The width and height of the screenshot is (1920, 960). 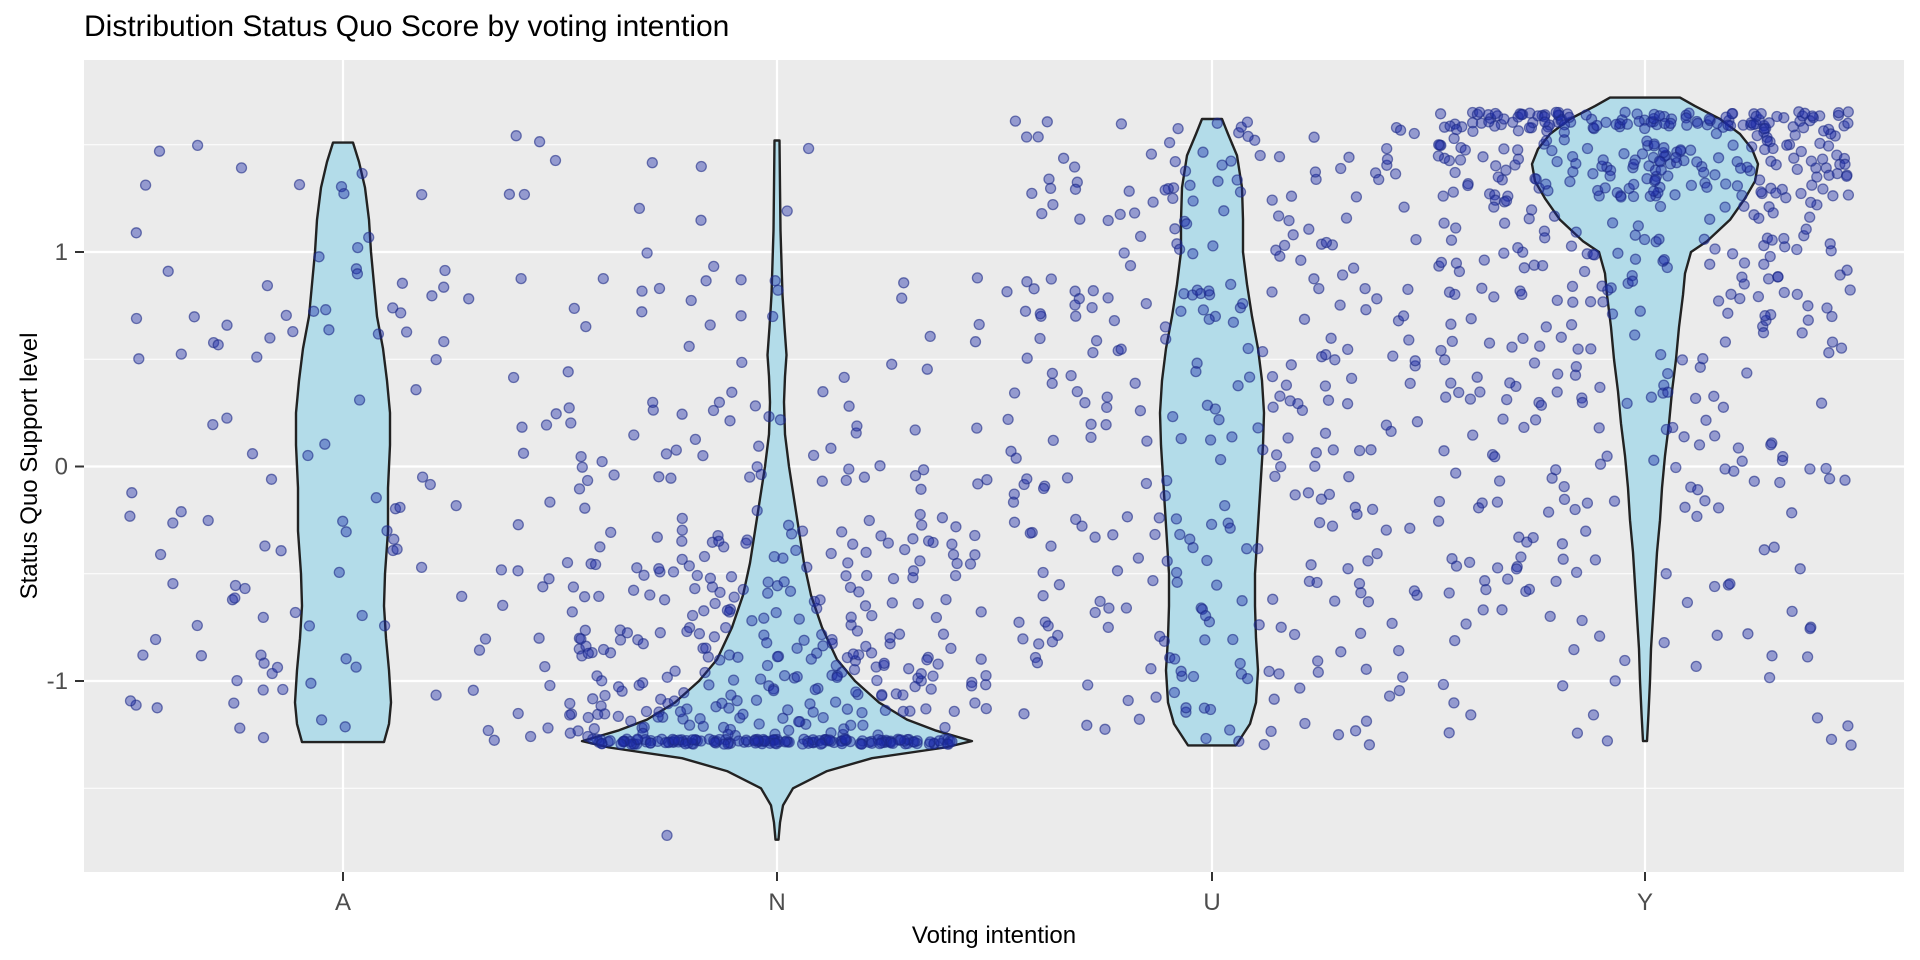 I want to click on jitter-points-U, so click(x=1212, y=433).